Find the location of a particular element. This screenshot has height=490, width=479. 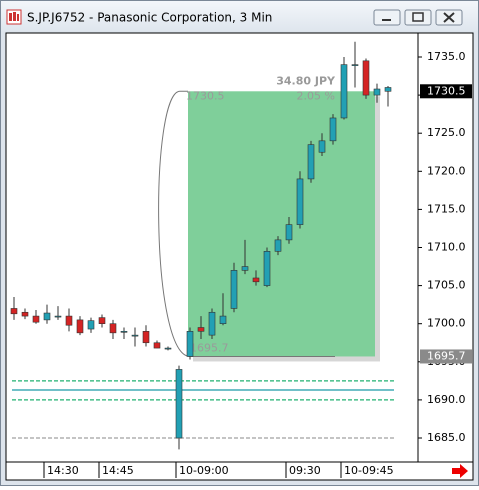

x-tick-label: 09:30 is located at coordinates (305, 470).